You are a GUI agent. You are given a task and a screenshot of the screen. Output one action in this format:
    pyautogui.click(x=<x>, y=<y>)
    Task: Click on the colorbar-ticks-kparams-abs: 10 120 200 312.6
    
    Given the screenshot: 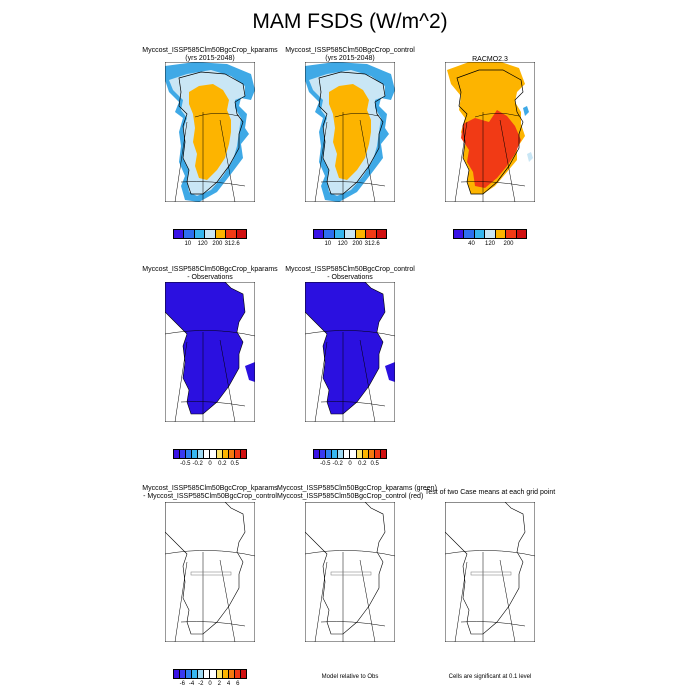 What is the action you would take?
    pyautogui.click(x=210, y=245)
    